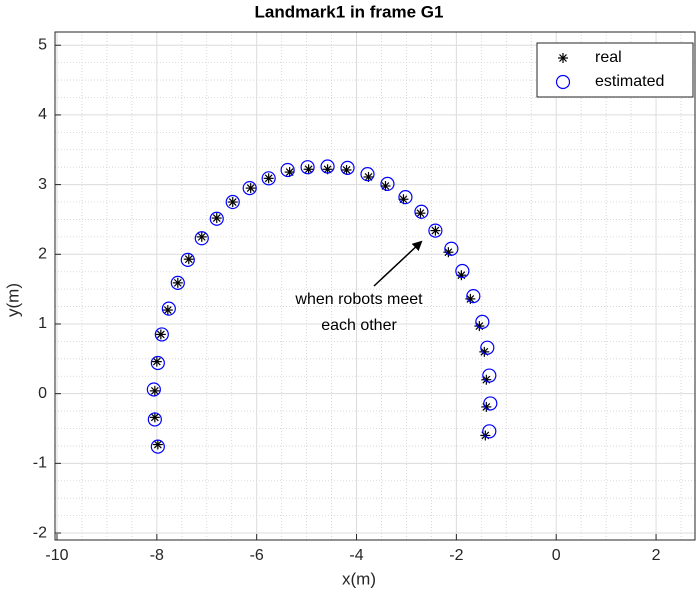 This screenshot has width=699, height=604. What do you see at coordinates (157, 555) in the screenshot?
I see `x-tick-label: -8` at bounding box center [157, 555].